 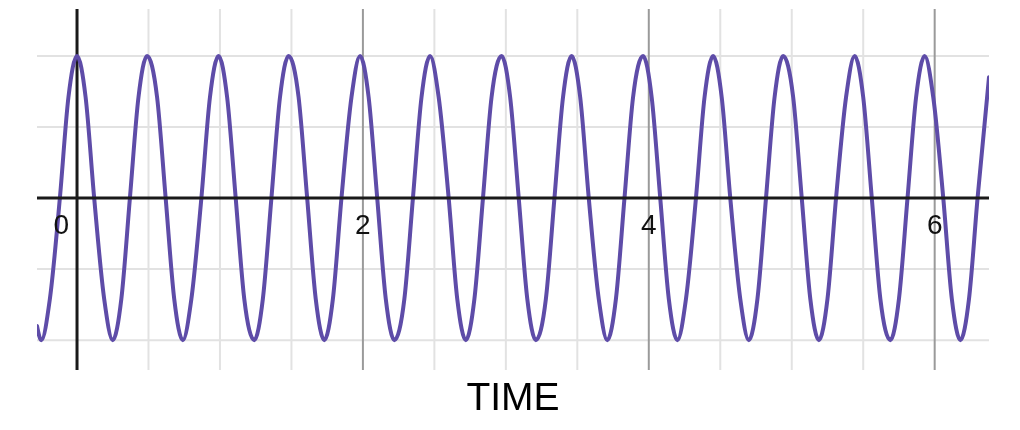 I want to click on x-axis-title: TIME, so click(x=513, y=396).